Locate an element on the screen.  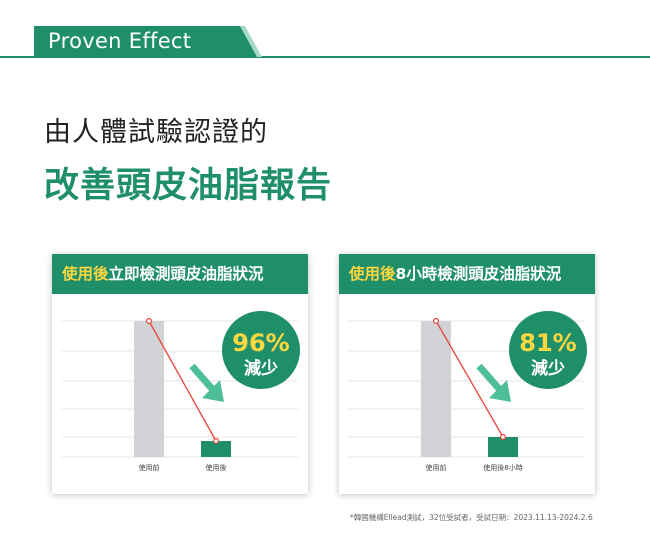
chart-svg: 81% 減少 使用前 使用後8小時 is located at coordinates (468, 391).